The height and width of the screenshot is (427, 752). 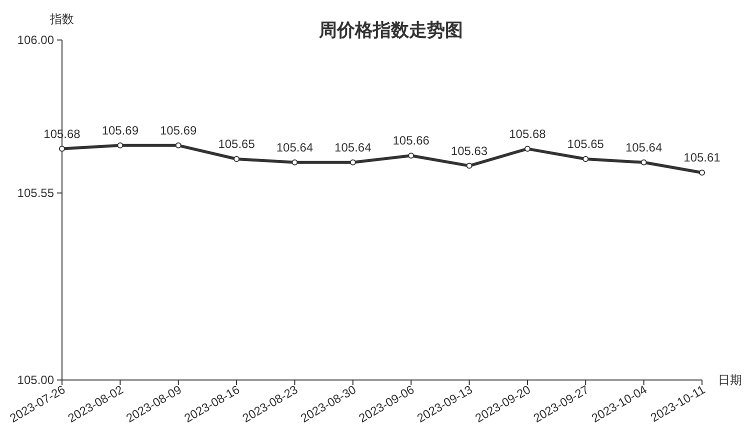 What do you see at coordinates (469, 151) in the screenshot?
I see `data-label: 105.63` at bounding box center [469, 151].